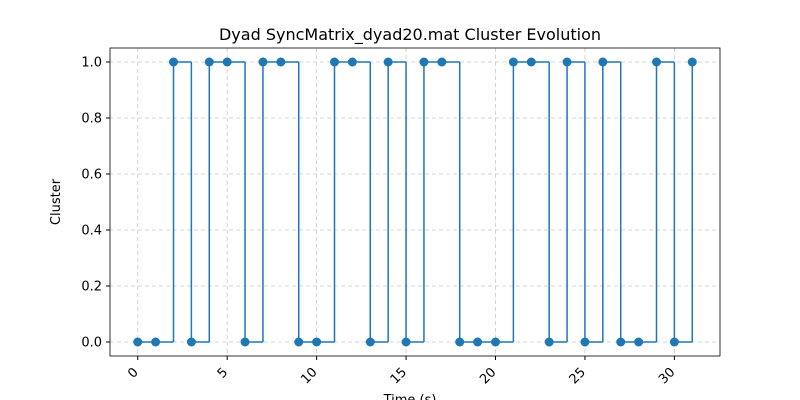 The width and height of the screenshot is (800, 400). I want to click on y-tick-label: 0.4, so click(91, 231).